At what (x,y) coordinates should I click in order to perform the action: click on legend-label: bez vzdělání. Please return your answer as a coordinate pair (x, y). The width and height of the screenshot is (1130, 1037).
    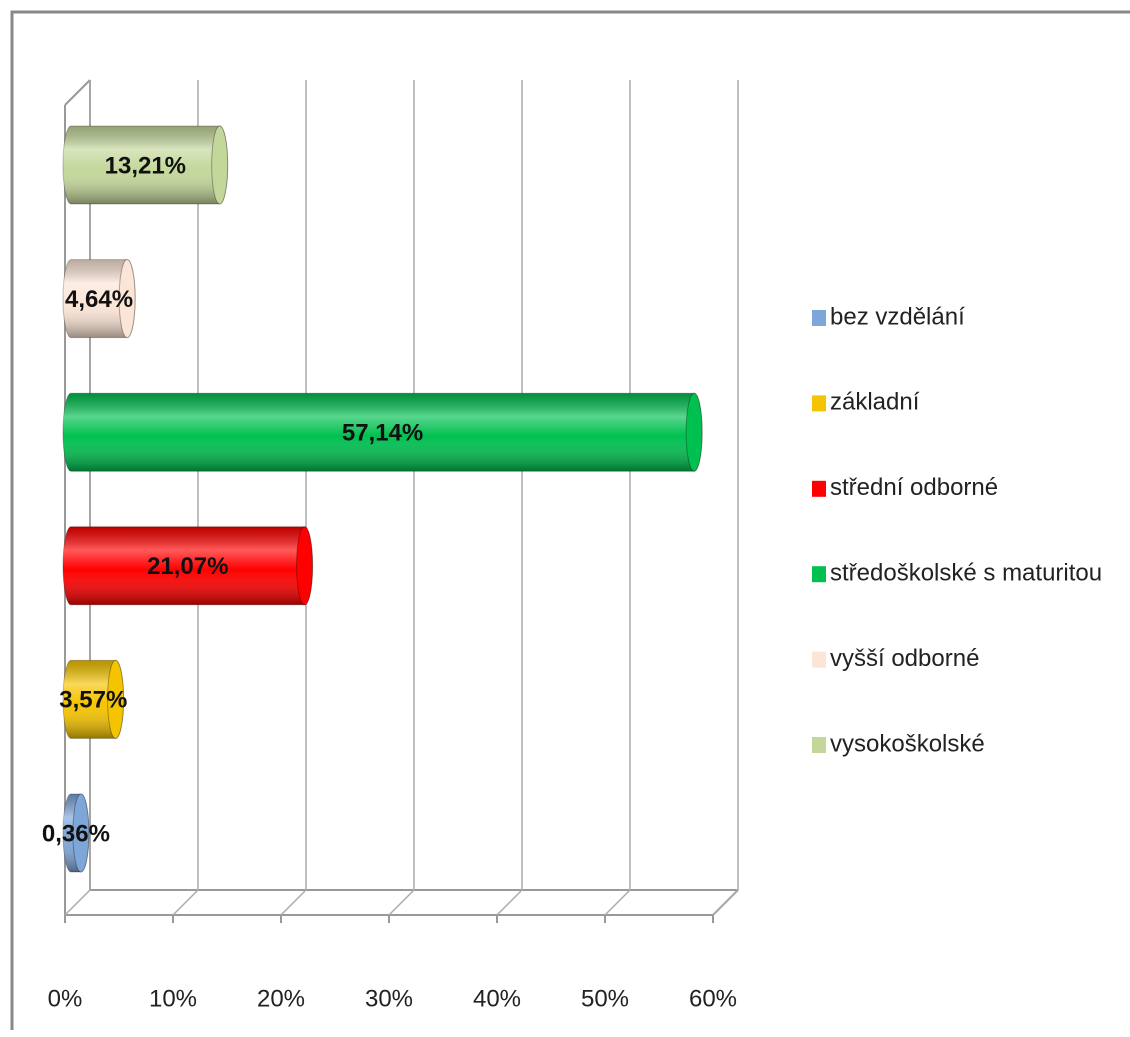
    Looking at the image, I should click on (897, 316).